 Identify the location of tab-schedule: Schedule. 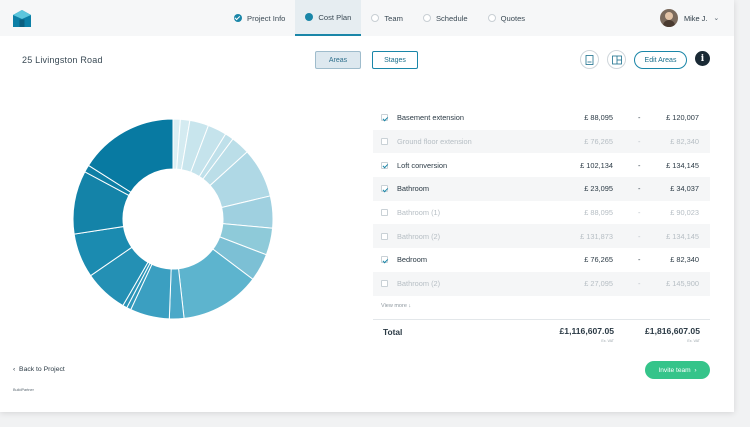
(445, 18).